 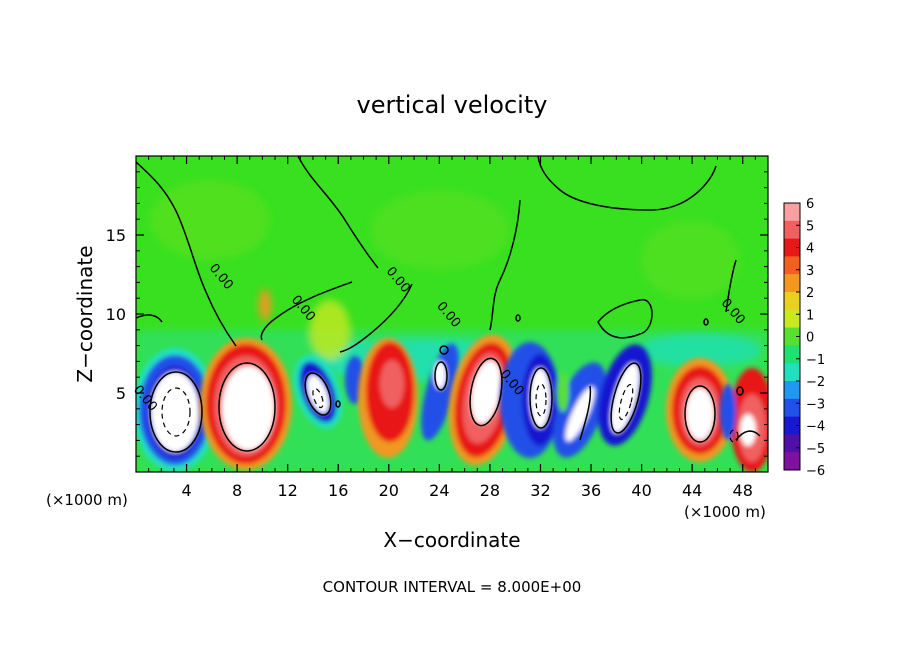 What do you see at coordinates (540, 490) in the screenshot?
I see `x-tick-label: 32` at bounding box center [540, 490].